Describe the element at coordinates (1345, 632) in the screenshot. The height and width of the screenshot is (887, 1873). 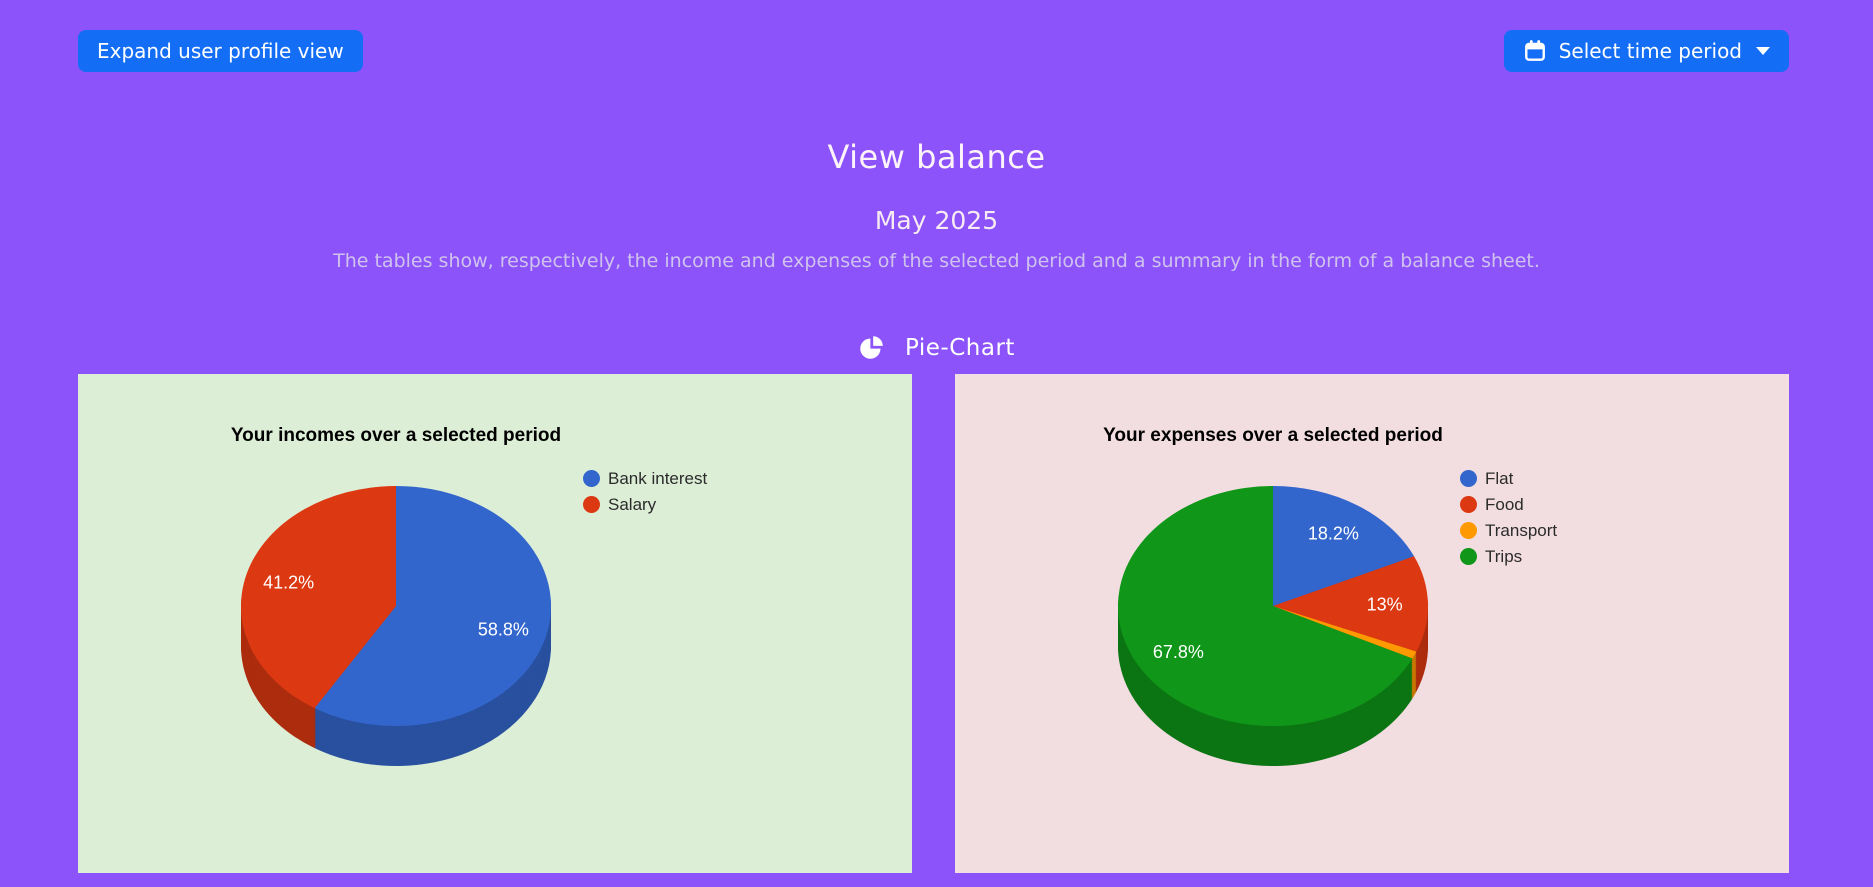
I see `pie-slice-transport` at that location.